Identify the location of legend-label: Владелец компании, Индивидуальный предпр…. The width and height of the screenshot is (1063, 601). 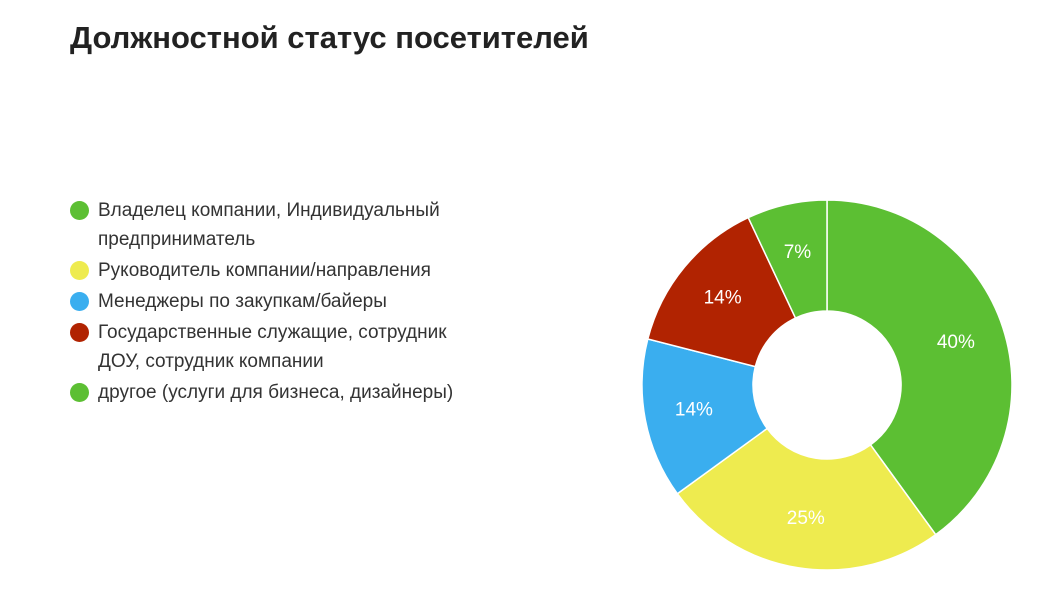
(269, 225).